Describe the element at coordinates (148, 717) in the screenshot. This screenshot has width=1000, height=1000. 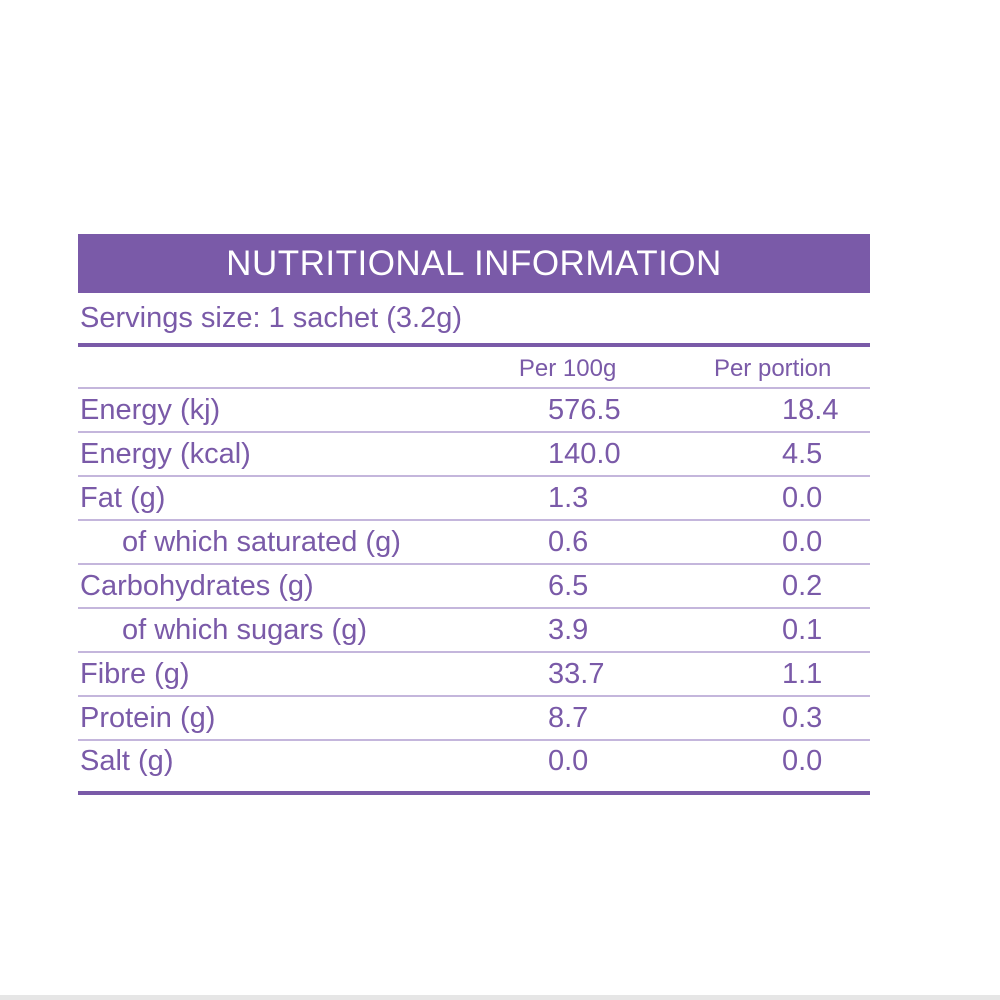
I see `nutrient-name: Protein (g)` at that location.